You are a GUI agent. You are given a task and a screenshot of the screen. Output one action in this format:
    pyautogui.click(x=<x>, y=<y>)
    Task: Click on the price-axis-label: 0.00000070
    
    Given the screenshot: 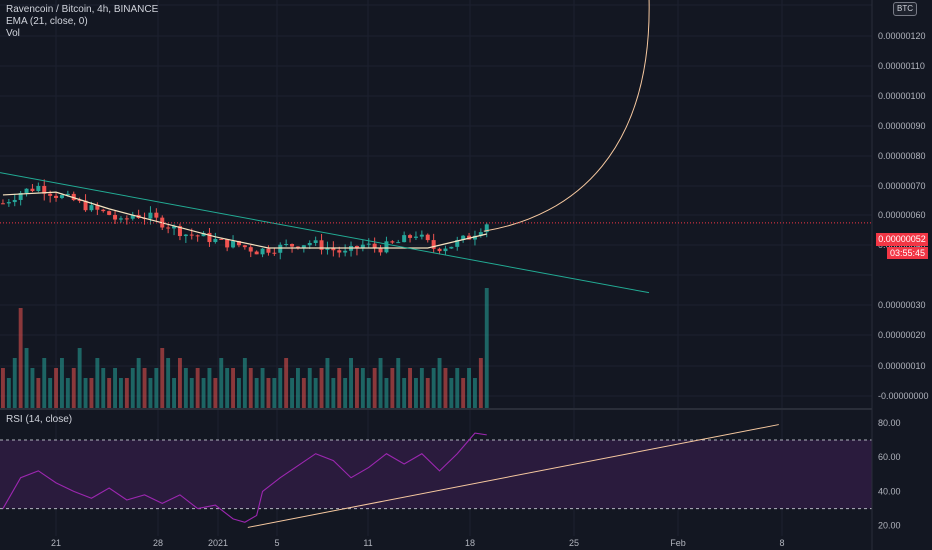 What is the action you would take?
    pyautogui.click(x=902, y=186)
    